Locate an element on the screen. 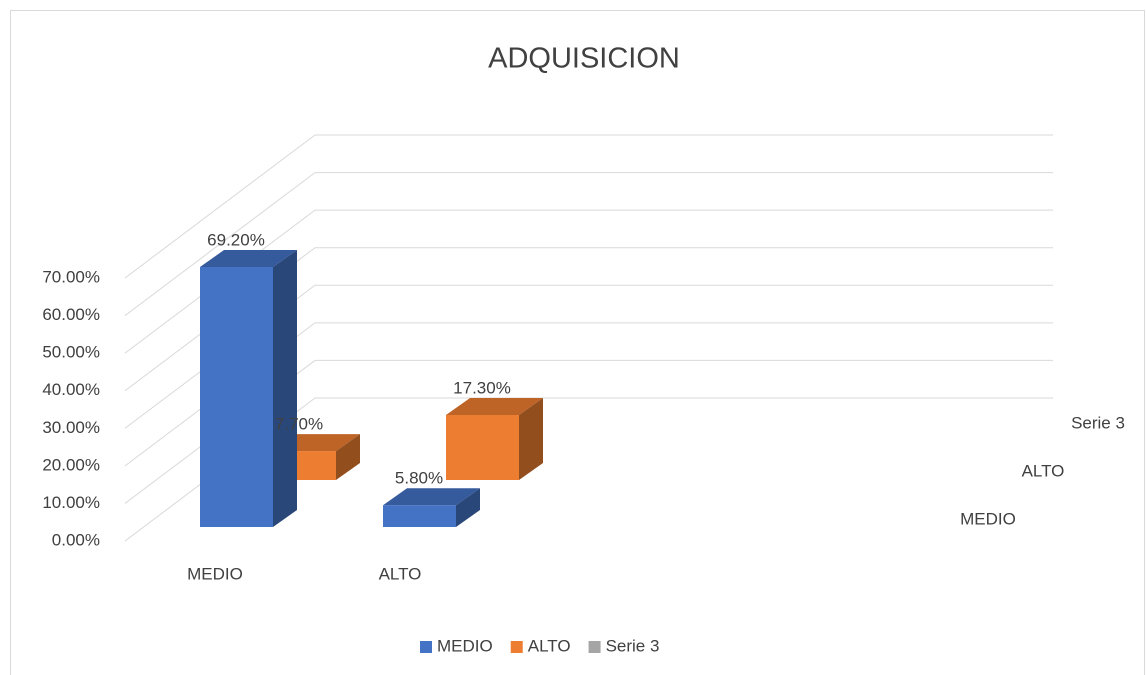  legend-label: ALTO is located at coordinates (549, 645).